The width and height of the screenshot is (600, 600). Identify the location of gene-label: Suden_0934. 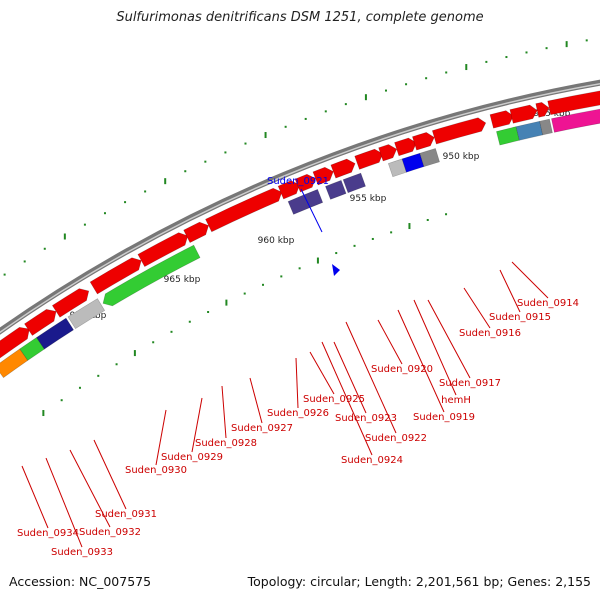
(48, 533).